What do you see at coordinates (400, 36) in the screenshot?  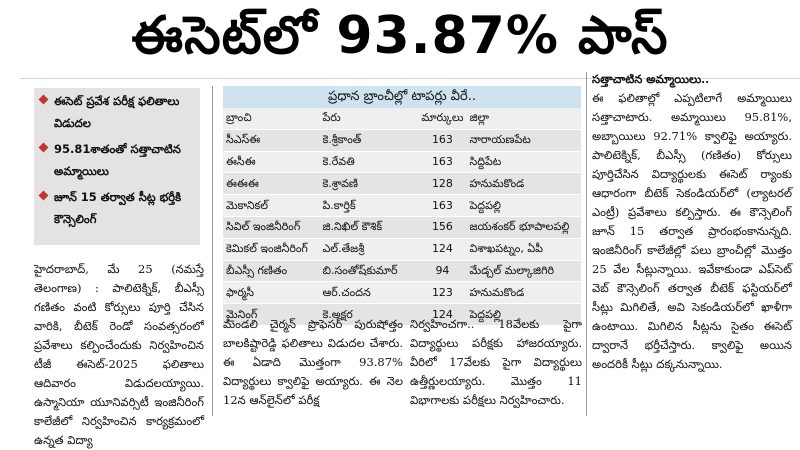 I see `headline: ఈసెట్‌లో 93.87% పాస్` at bounding box center [400, 36].